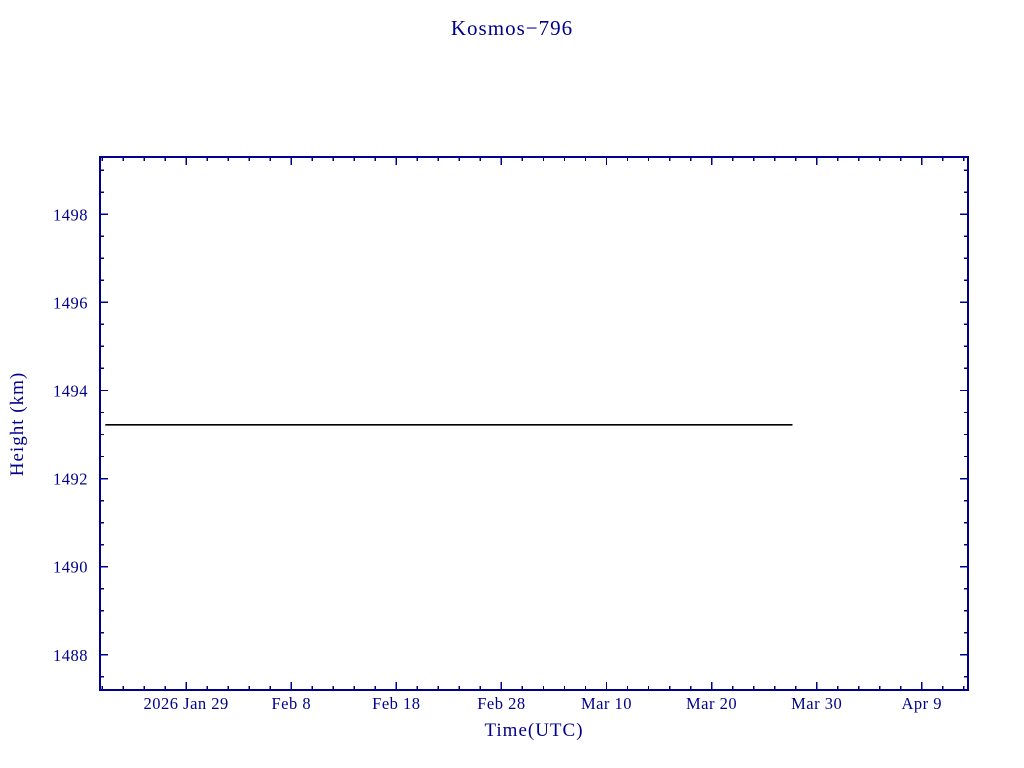 The height and width of the screenshot is (768, 1024). Describe the element at coordinates (921, 703) in the screenshot. I see `x-tick-label: Apr 9` at that location.